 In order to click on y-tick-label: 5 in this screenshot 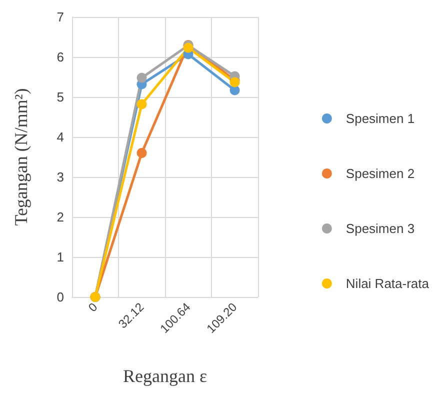, I will do `click(60, 97)`.